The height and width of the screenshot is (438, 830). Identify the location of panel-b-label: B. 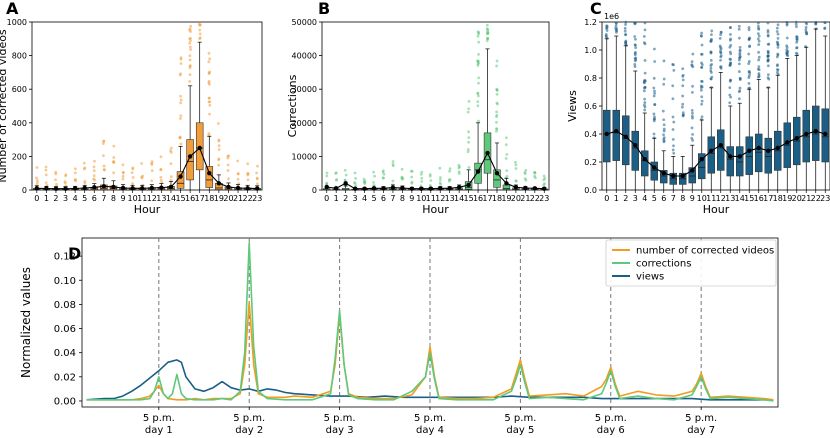
(324, 9).